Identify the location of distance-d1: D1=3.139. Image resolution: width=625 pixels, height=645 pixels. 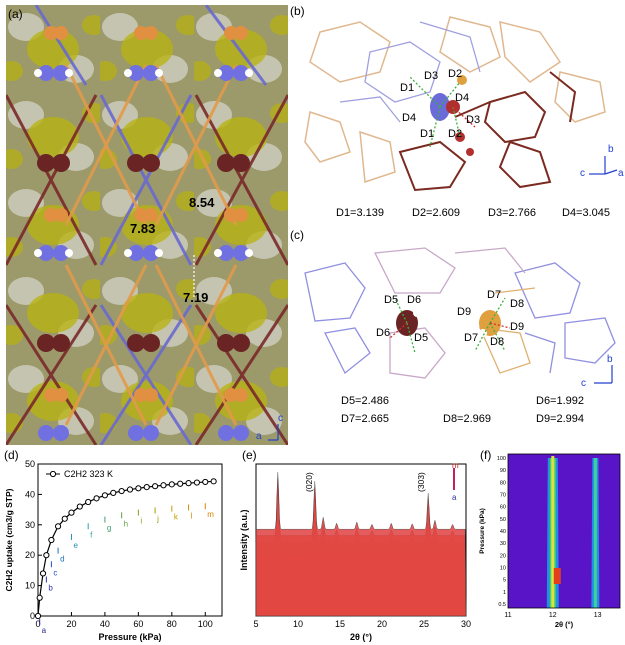
(360, 213).